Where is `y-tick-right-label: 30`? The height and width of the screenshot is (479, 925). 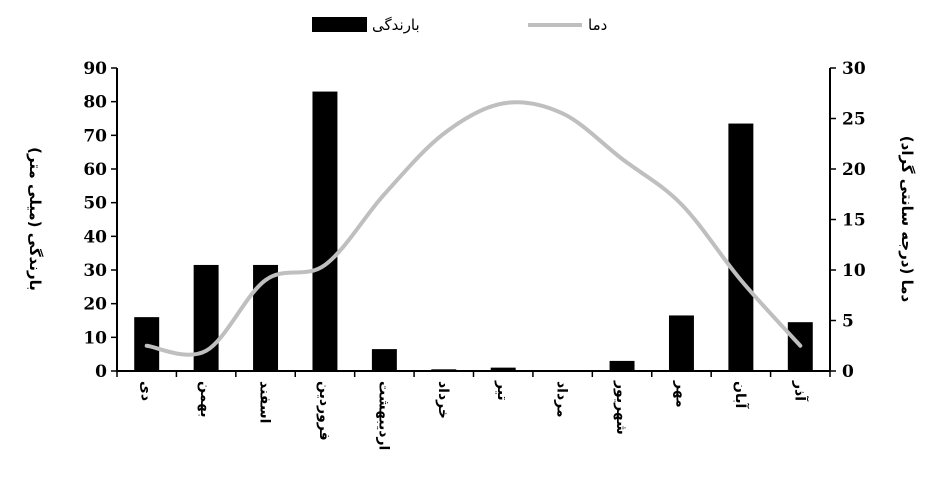 y-tick-right-label: 30 is located at coordinates (854, 69).